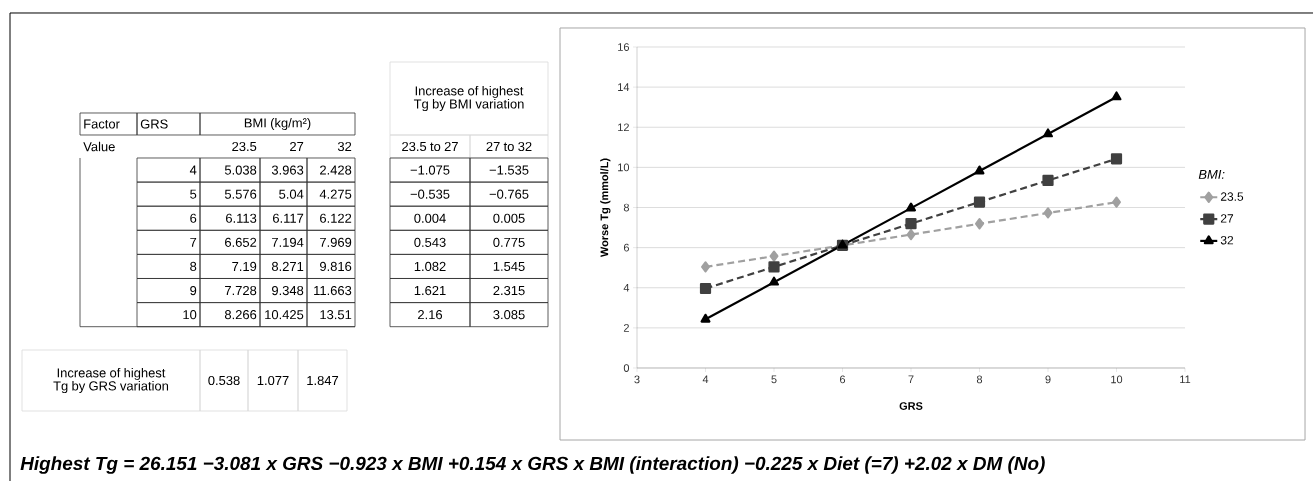 The image size is (1315, 481). I want to click on text: 9, so click(193, 290).